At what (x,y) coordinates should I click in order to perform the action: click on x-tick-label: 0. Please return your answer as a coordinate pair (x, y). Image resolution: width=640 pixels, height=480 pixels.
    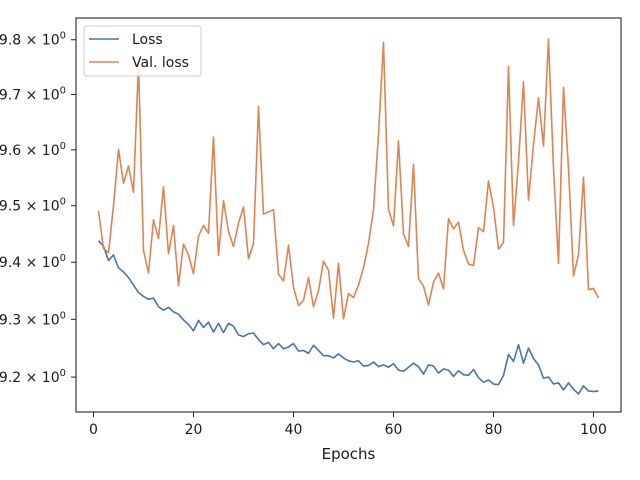
    Looking at the image, I should click on (93, 430).